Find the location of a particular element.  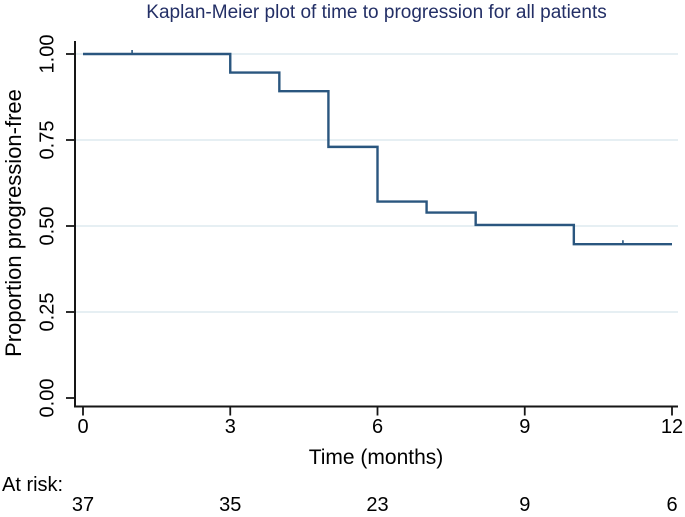

x-tick-label: 6 is located at coordinates (377, 426).